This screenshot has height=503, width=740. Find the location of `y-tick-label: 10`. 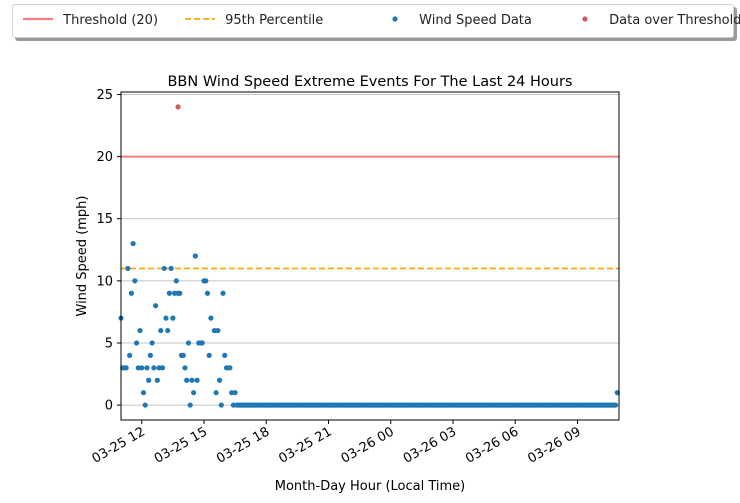

y-tick-label: 10 is located at coordinates (104, 281).